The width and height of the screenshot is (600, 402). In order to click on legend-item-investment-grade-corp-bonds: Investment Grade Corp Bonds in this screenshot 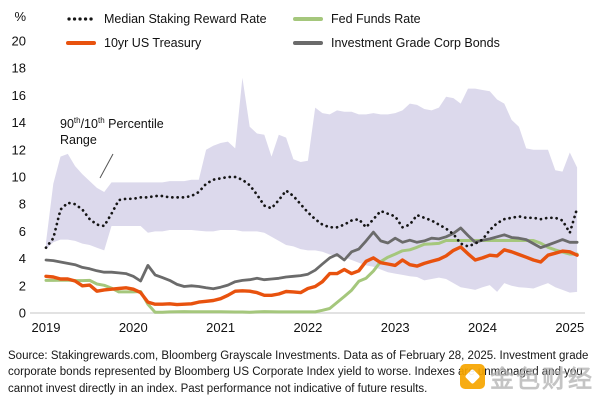, I will do `click(396, 43)`.